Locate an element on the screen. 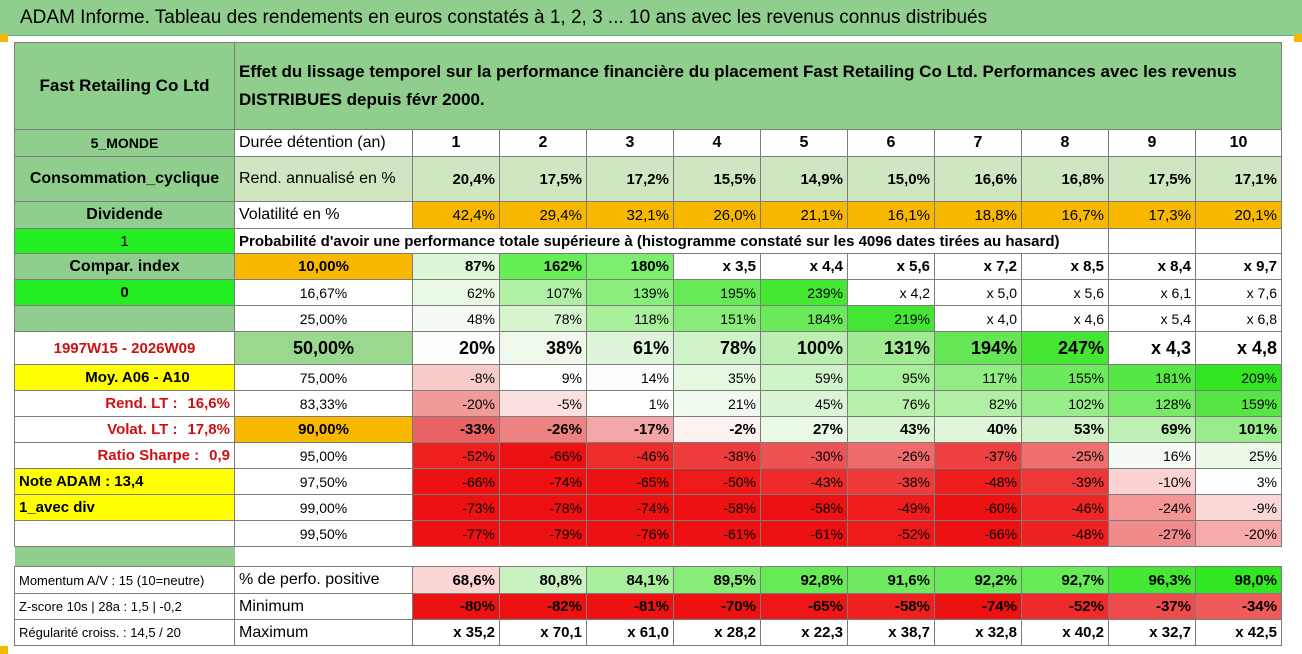  annual-return-value: 20,4% is located at coordinates (456, 179).